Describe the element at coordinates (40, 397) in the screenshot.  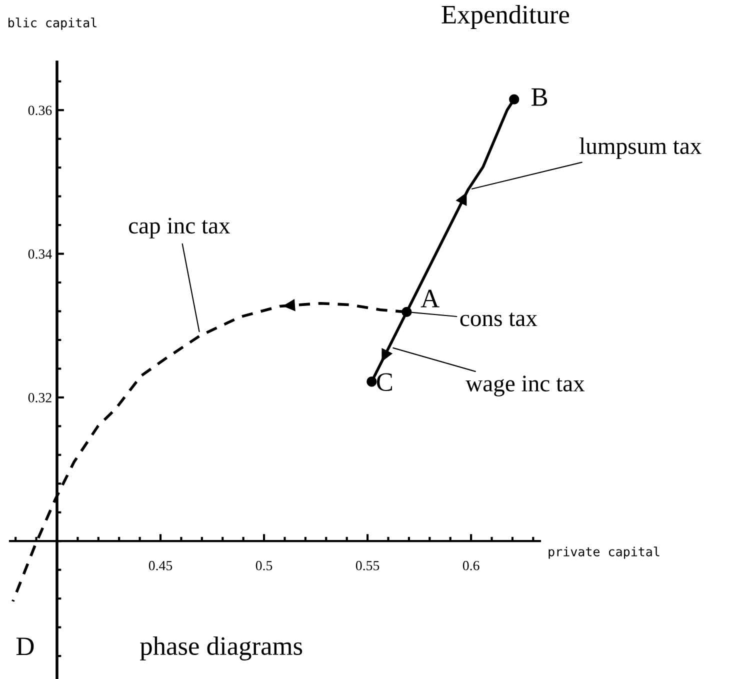
I see `y-tick-label: 0.32` at that location.